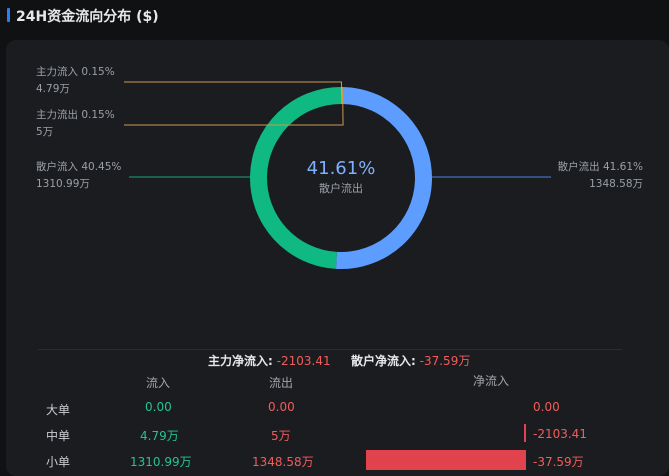  Describe the element at coordinates (616, 184) in the screenshot. I see `slice-amount-3: 1348.58万` at that location.